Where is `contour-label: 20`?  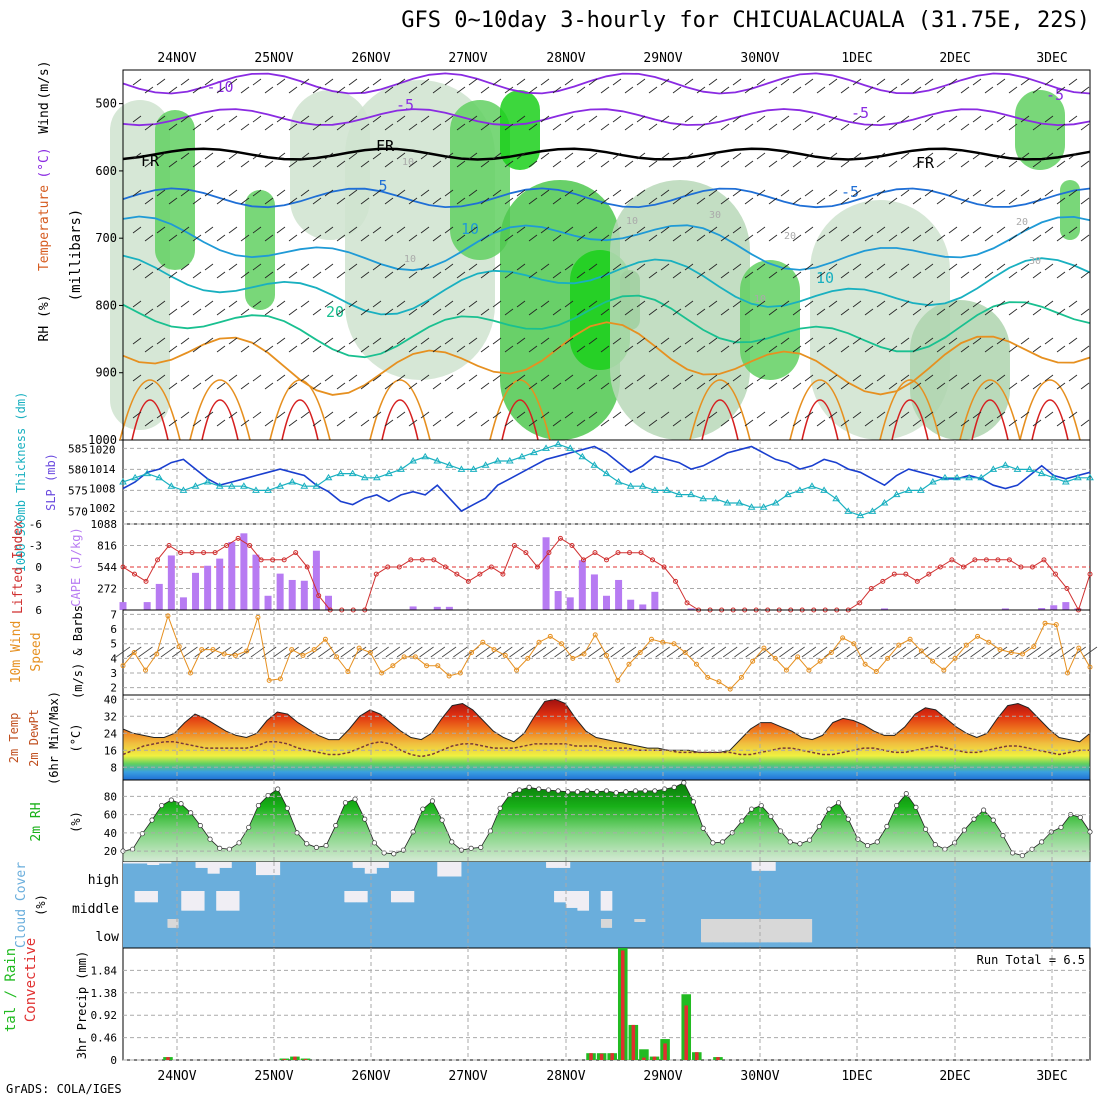
contour-label: 20 is located at coordinates (790, 236).